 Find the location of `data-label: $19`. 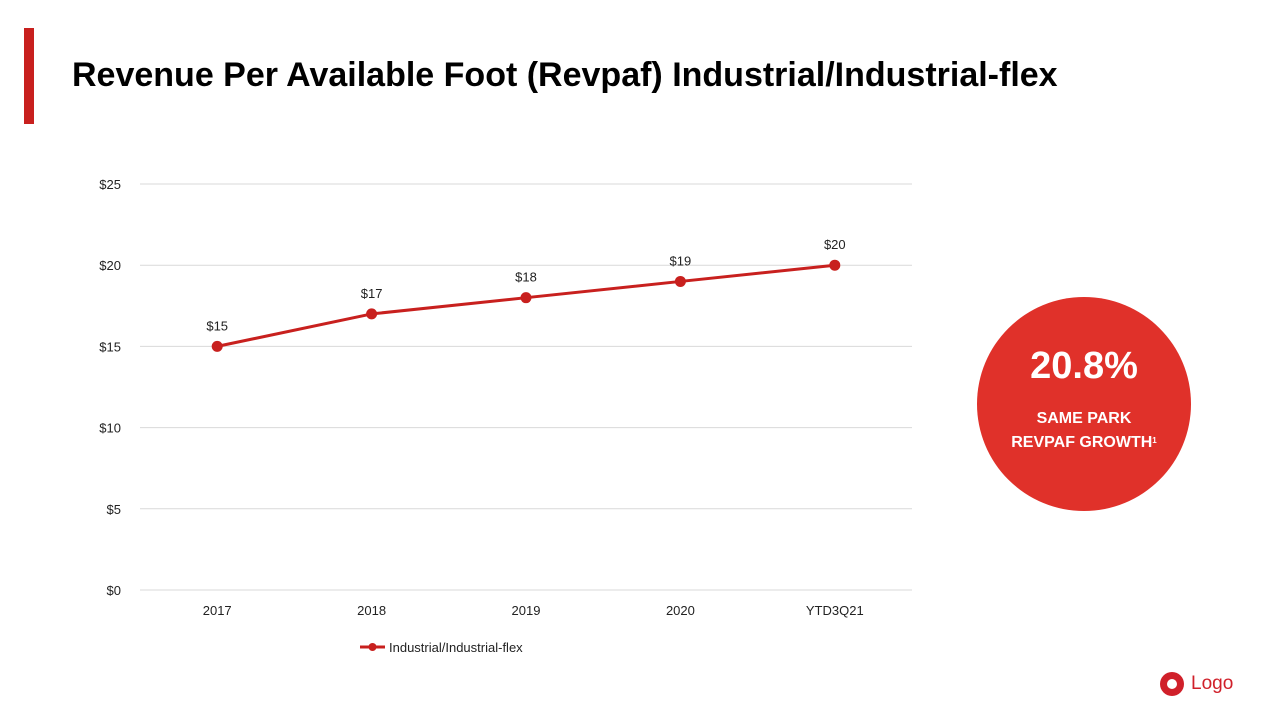

data-label: $19 is located at coordinates (681, 260).